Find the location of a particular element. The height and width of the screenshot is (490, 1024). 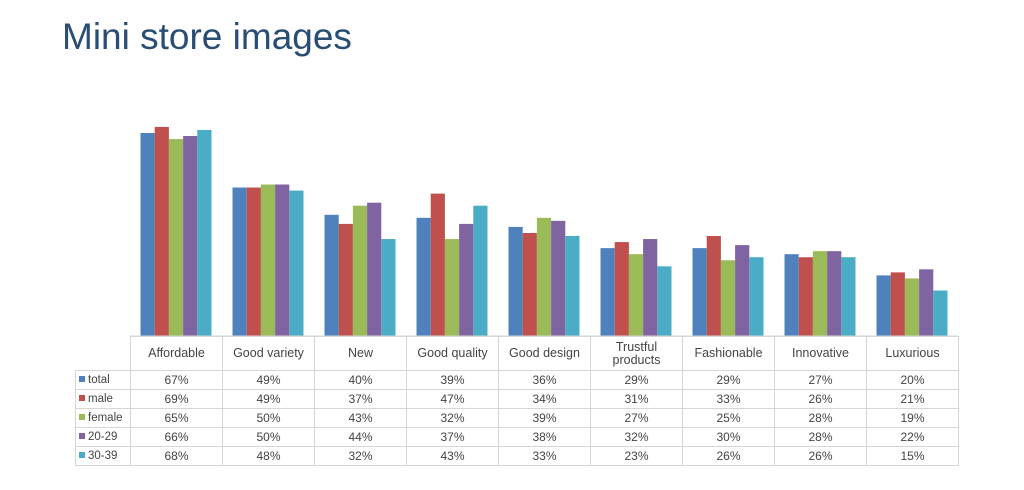

data-row: total 67% 49% 40% 39% 36% 29% 29% 27% 20% is located at coordinates (517, 380).